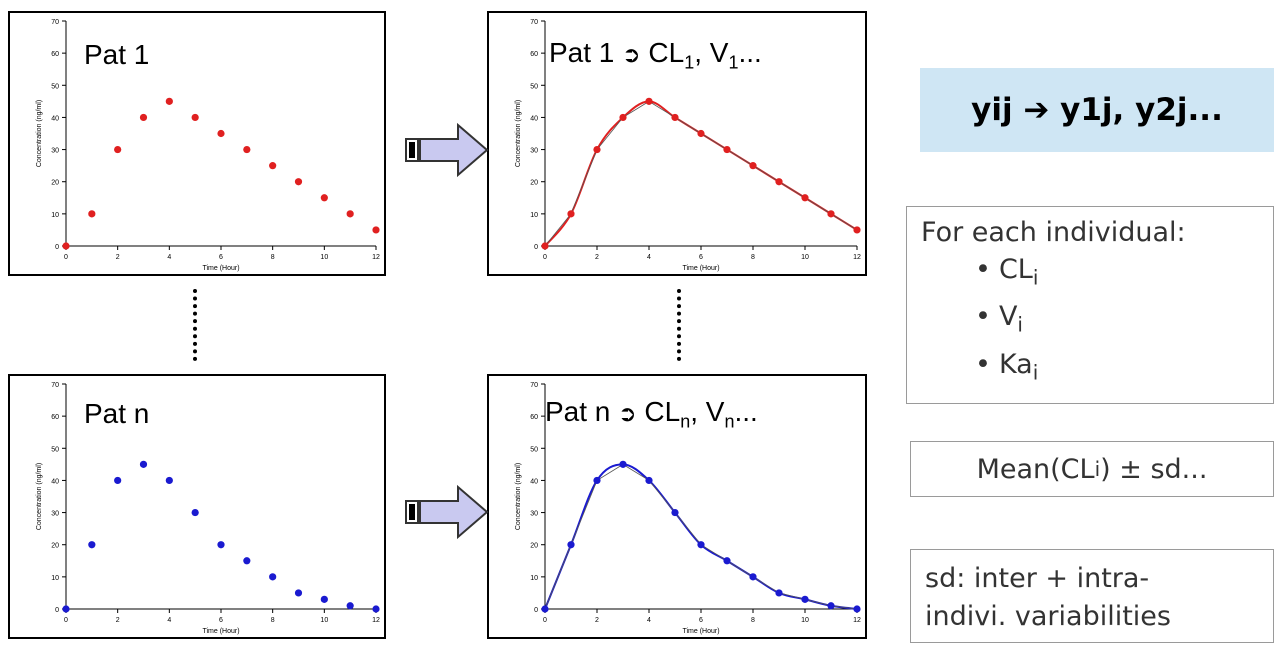  Describe the element at coordinates (1008, 317) in the screenshot. I see `param-name: V` at that location.